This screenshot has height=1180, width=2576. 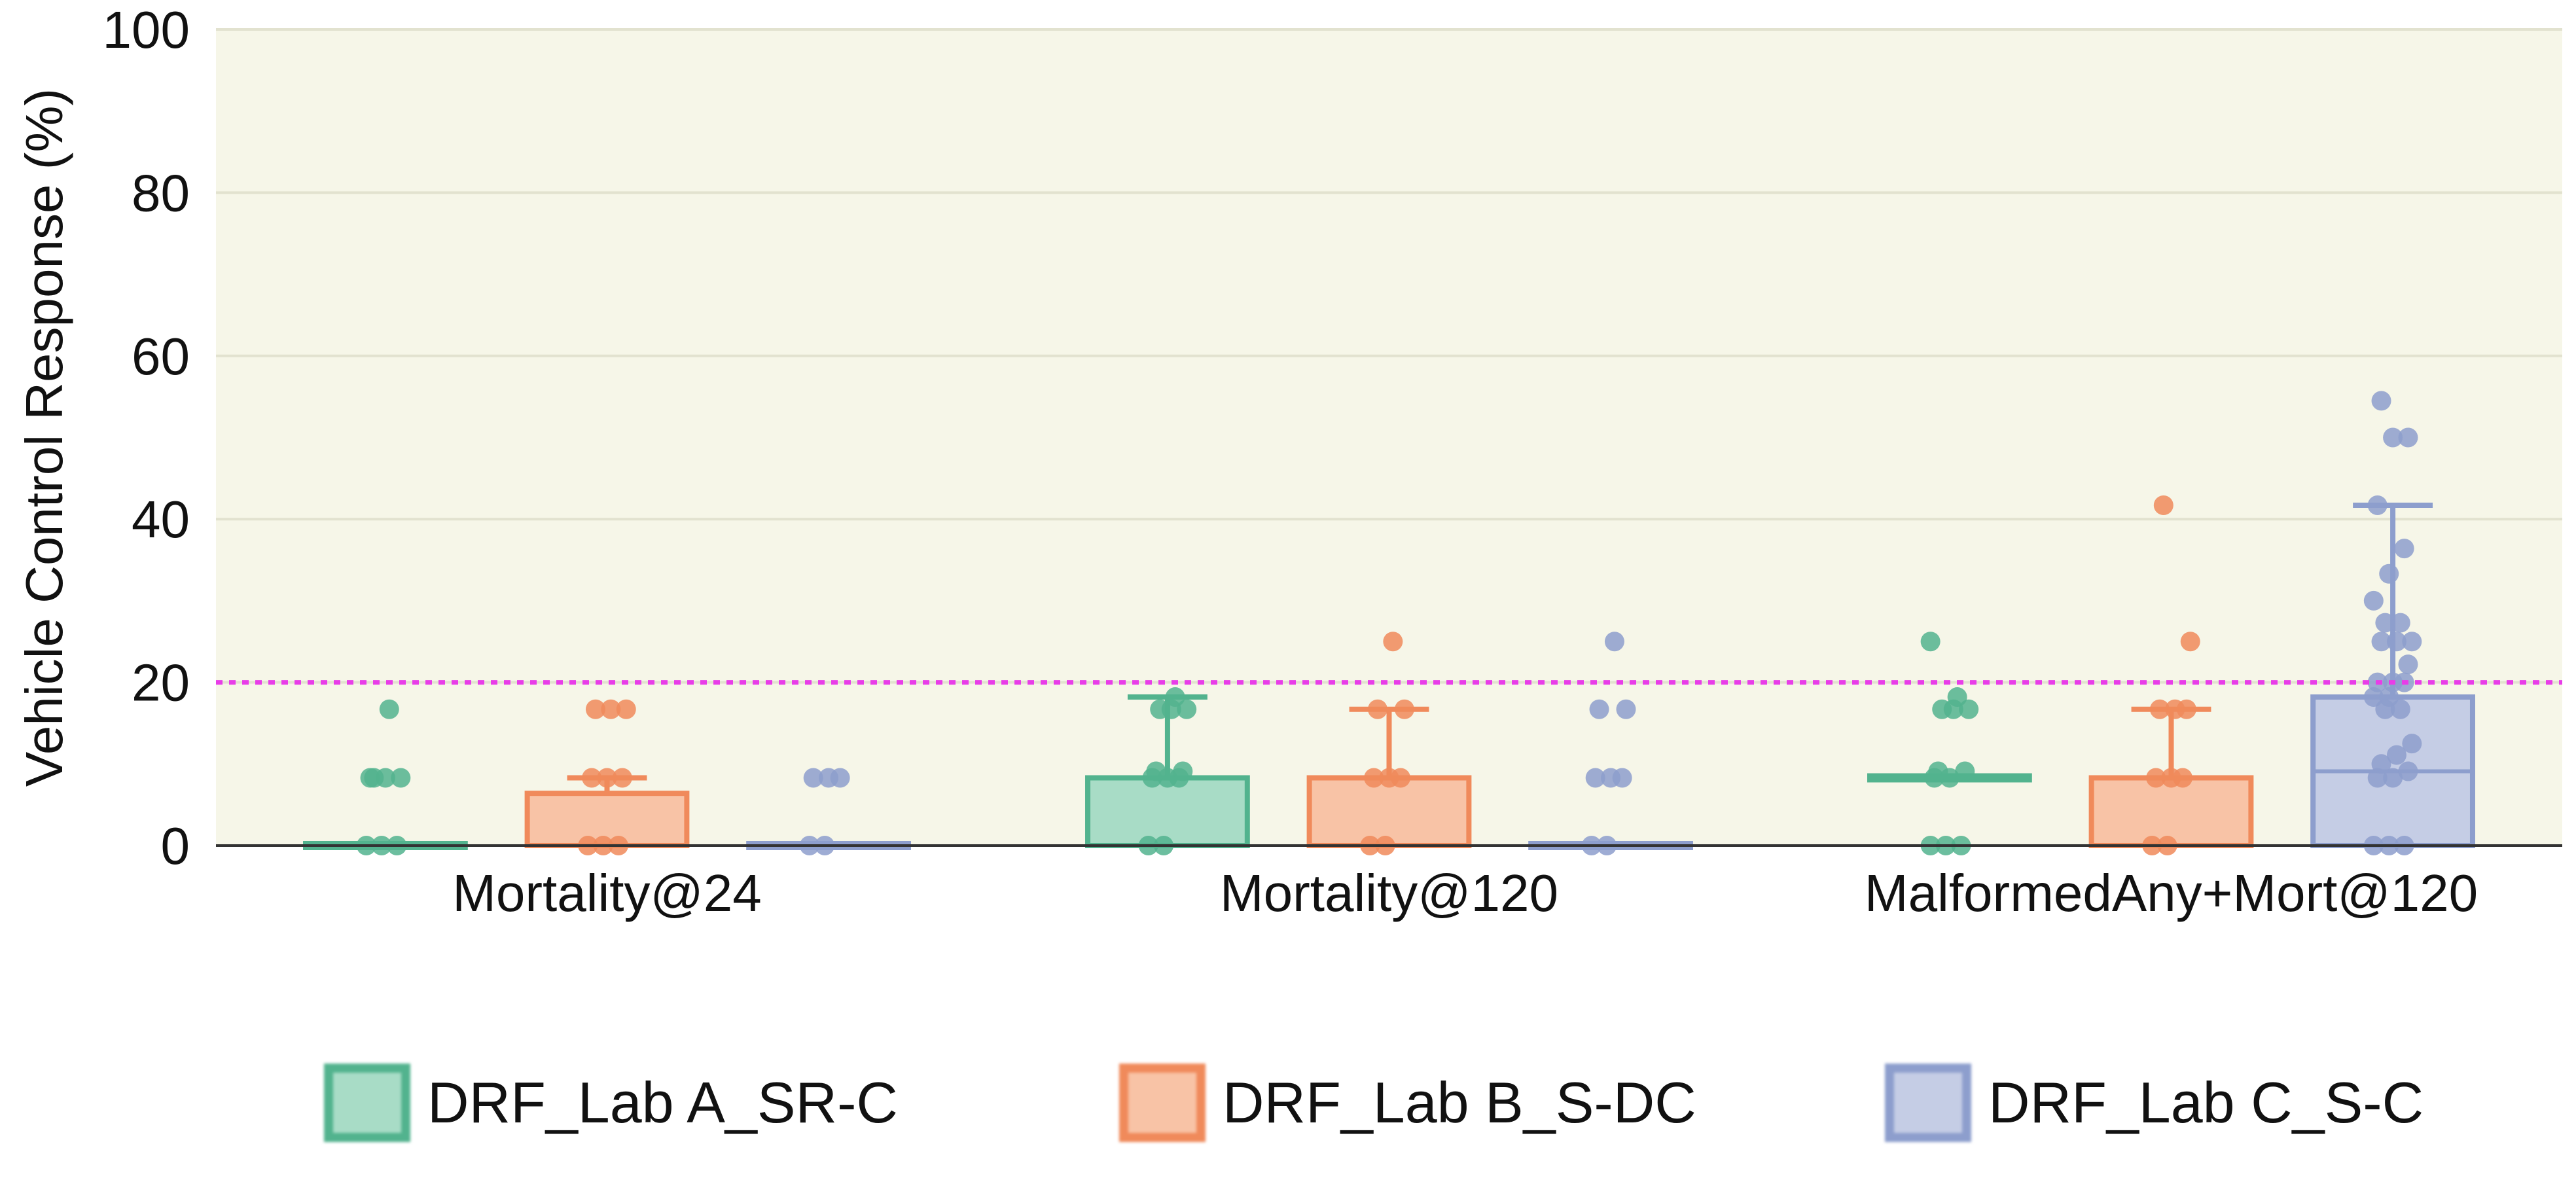 I want to click on legend-label-lab-c: DRF_Lab C_S-C, so click(x=2206, y=1102).